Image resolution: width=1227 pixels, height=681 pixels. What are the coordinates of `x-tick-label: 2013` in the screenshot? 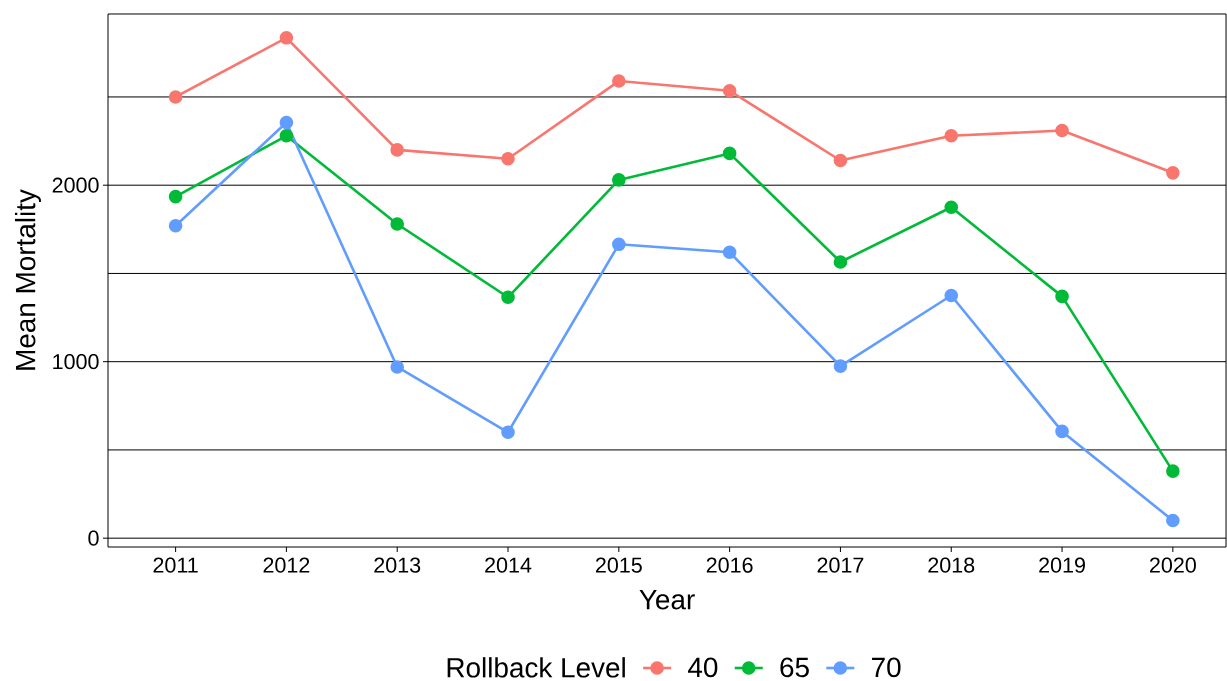 It's located at (397, 565).